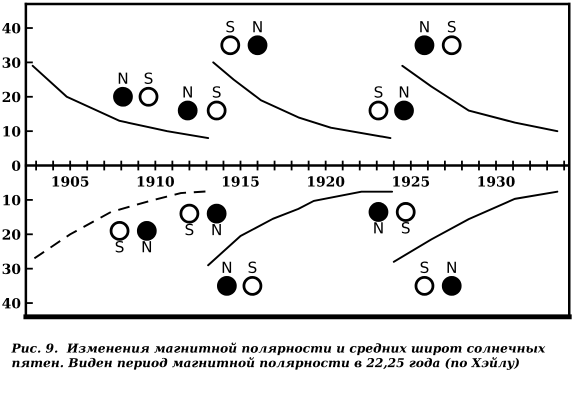 This screenshot has height=396, width=575. What do you see at coordinates (278, 356) in the screenshot?
I see `text: Рис. 9. Изменения магнитной полярности и средних широт солнечных пятен. Виден период магнитной полярности в 22,25 года (по Хэйлу)` at bounding box center [278, 356].